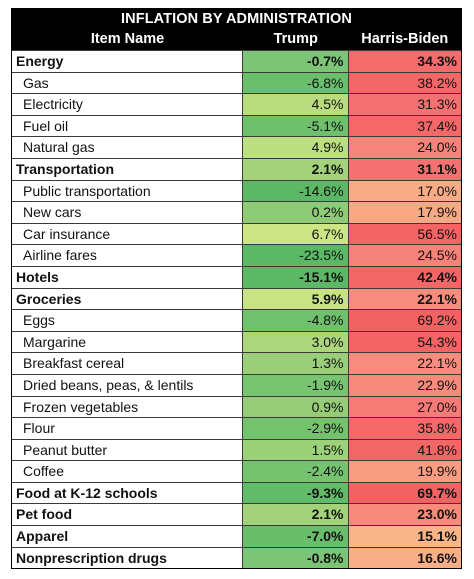  I want to click on item-name-cell: Natural gas, so click(127, 147).